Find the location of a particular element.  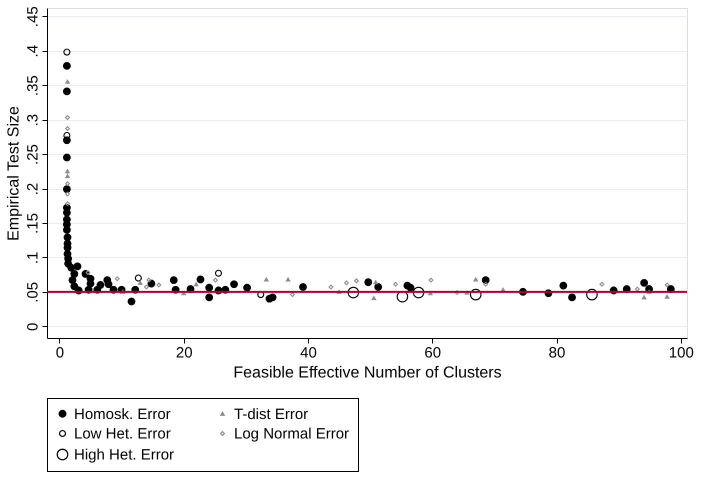

y-axis-title: Empirical Test Size is located at coordinates (14, 173).